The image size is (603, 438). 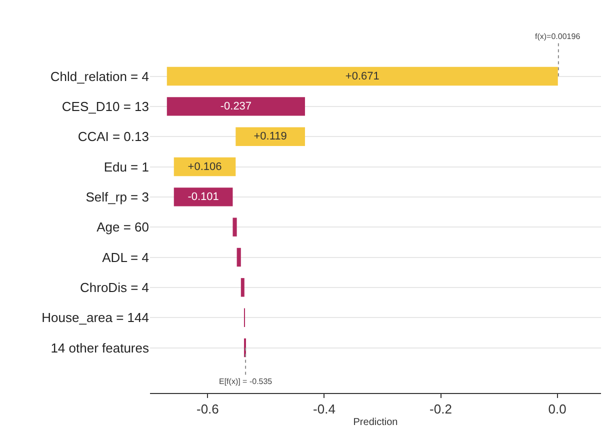 What do you see at coordinates (207, 409) in the screenshot?
I see `x-tick-label: -0.6` at bounding box center [207, 409].